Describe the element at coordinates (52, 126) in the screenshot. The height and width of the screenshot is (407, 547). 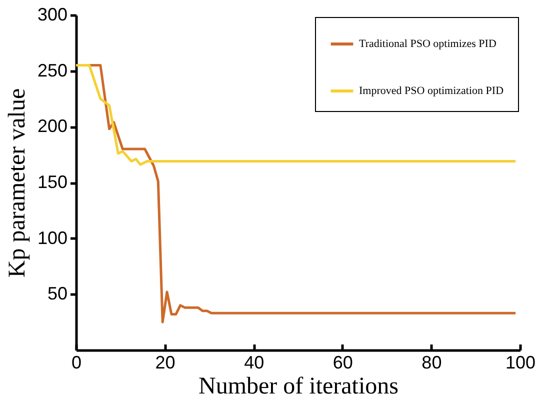
I see `y-tick-label: 200` at that location.